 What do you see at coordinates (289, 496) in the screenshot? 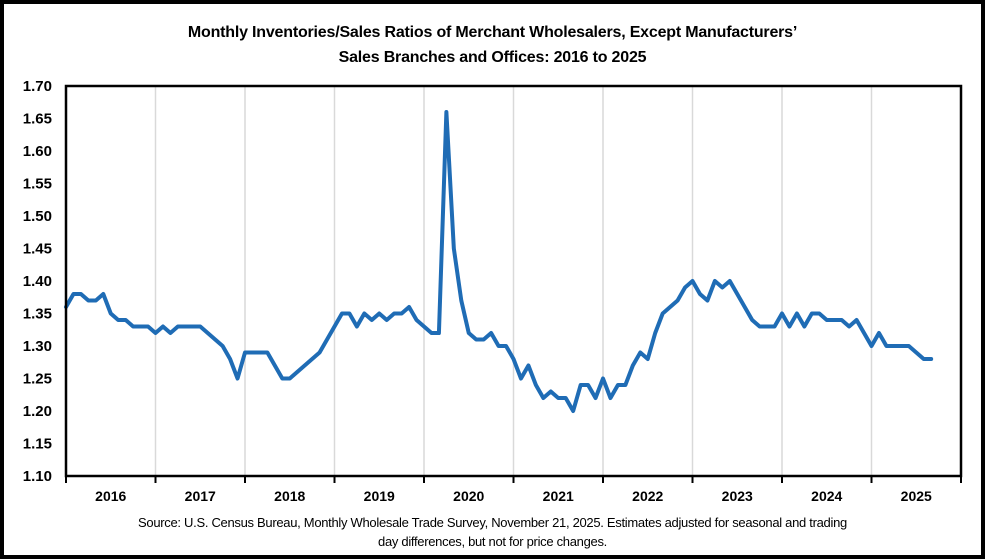
I see `svg-text: 2018` at bounding box center [289, 496].